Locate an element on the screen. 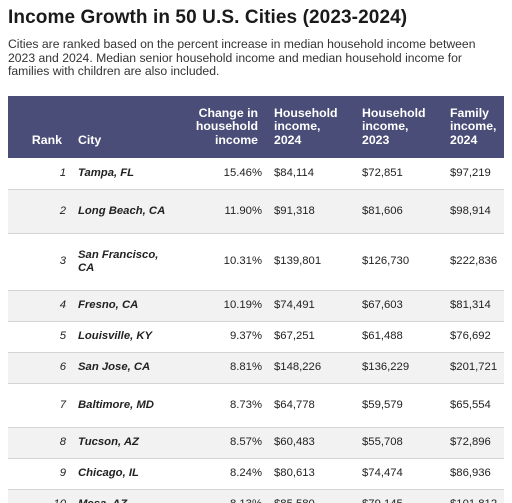 The image size is (512, 503). cell-change: 15.46% is located at coordinates (242, 172).